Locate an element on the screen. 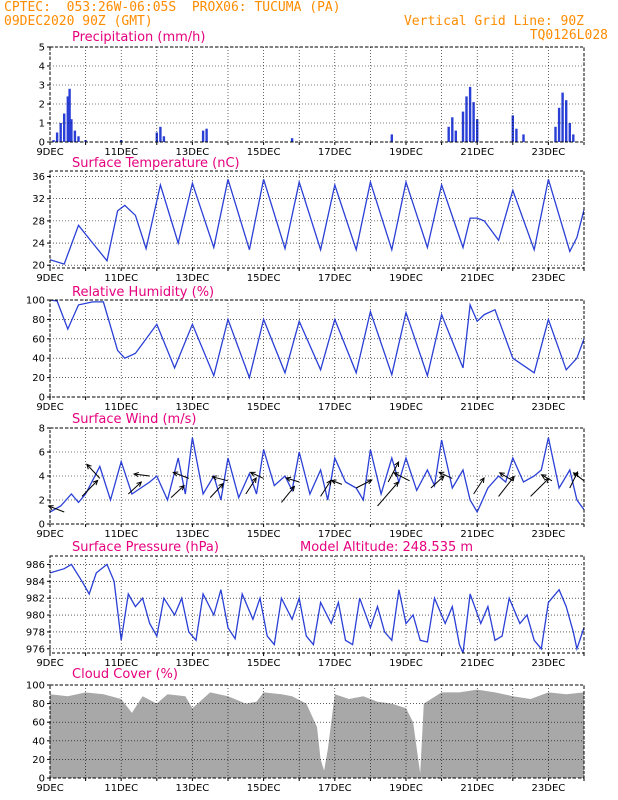 The height and width of the screenshot is (800, 618). y-tick-label: 4 is located at coordinates (42, 67).